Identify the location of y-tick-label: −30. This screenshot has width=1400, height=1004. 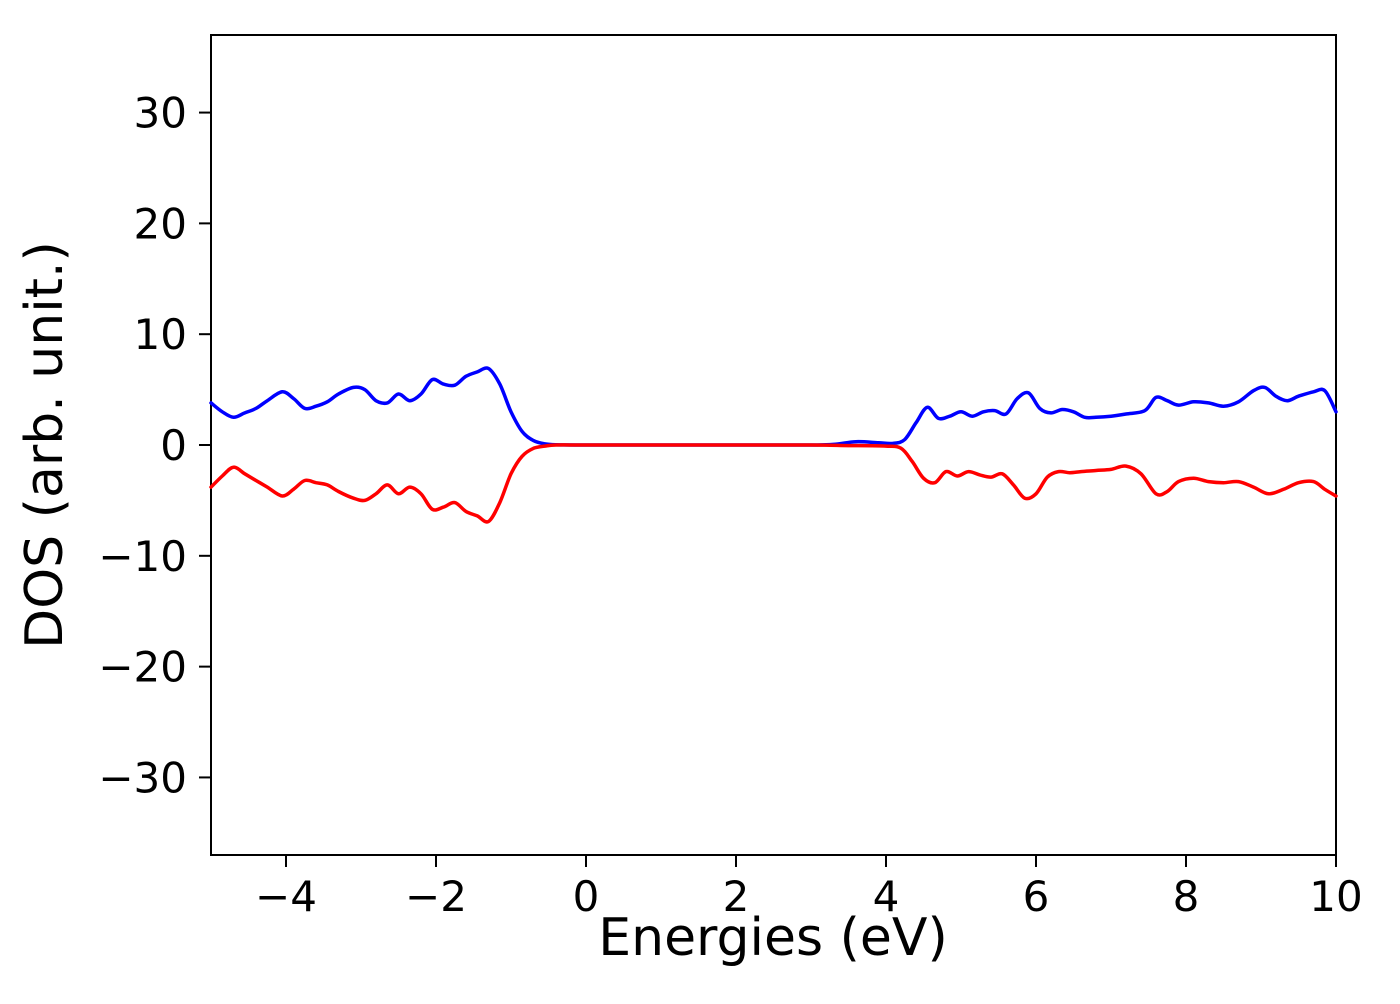
(142, 777).